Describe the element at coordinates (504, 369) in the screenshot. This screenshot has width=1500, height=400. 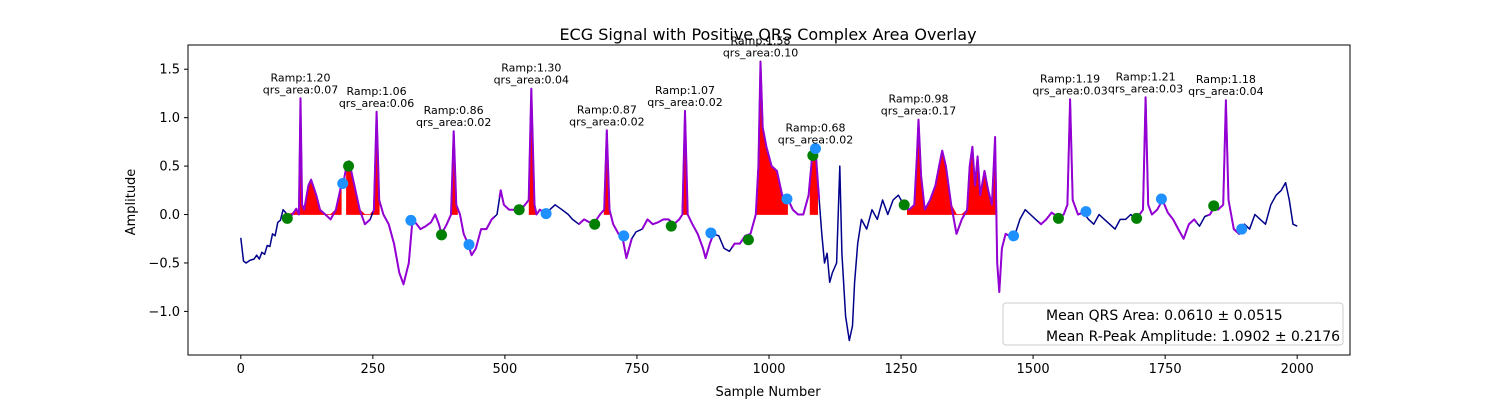
I see `x-tick-label: 500` at that location.